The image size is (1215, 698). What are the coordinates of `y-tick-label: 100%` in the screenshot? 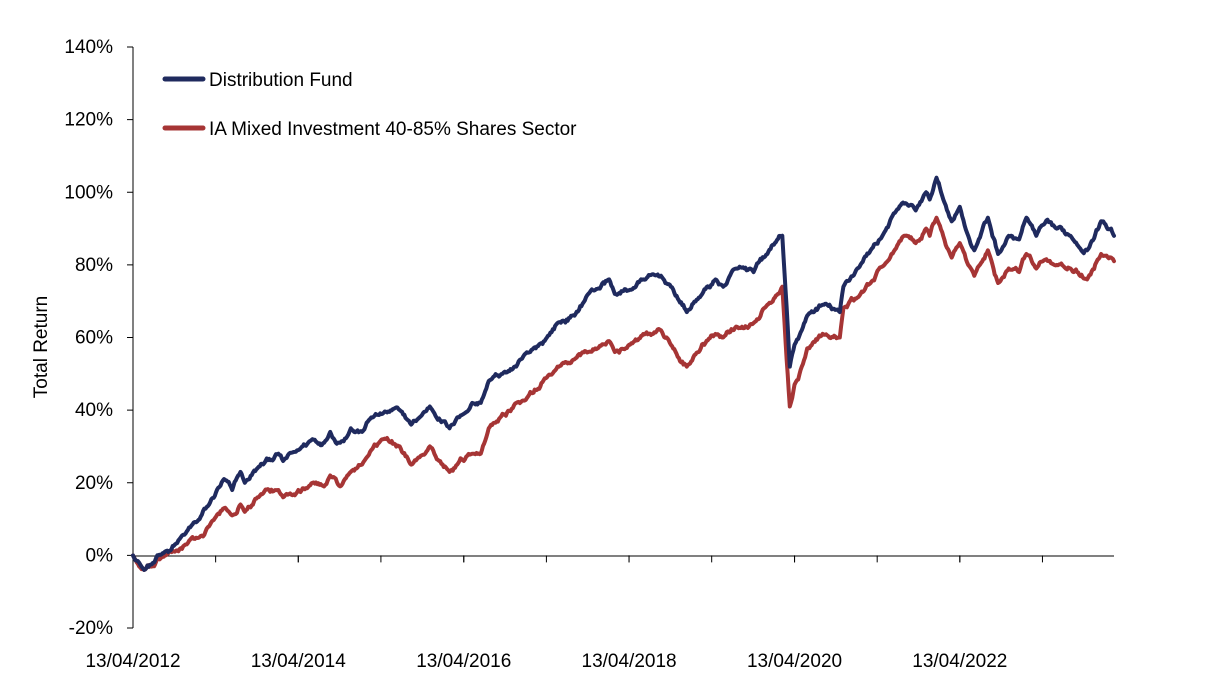 It's located at (88, 192).